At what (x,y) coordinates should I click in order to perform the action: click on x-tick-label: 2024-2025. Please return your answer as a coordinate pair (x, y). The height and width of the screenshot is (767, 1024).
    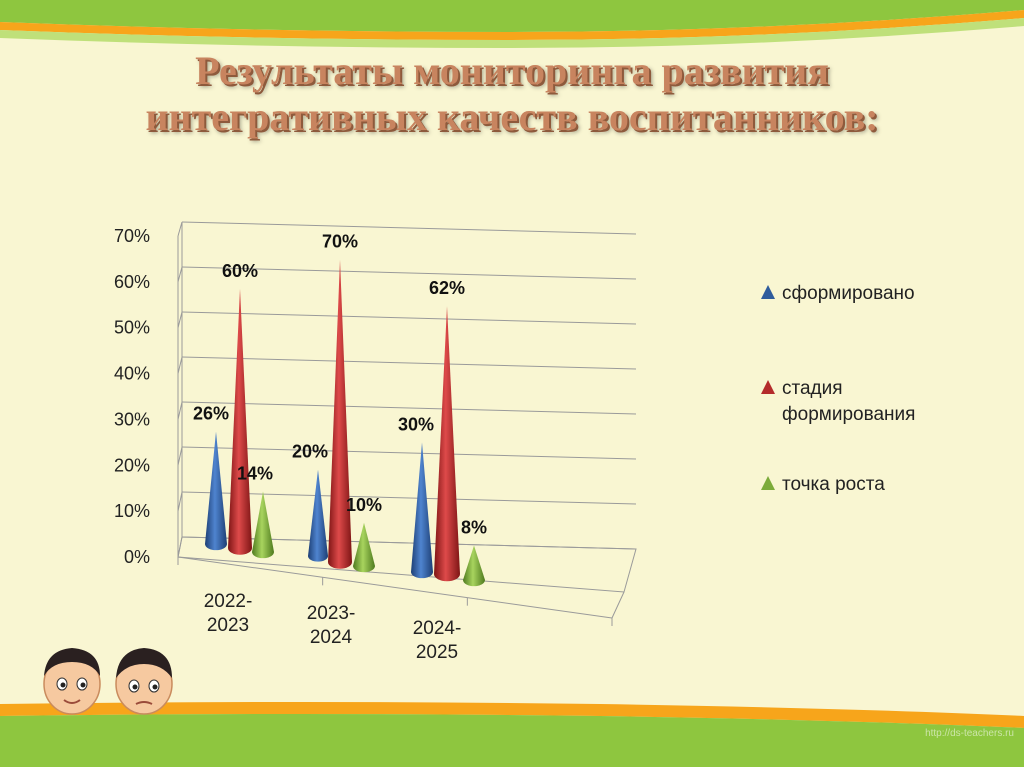
    Looking at the image, I should click on (437, 640).